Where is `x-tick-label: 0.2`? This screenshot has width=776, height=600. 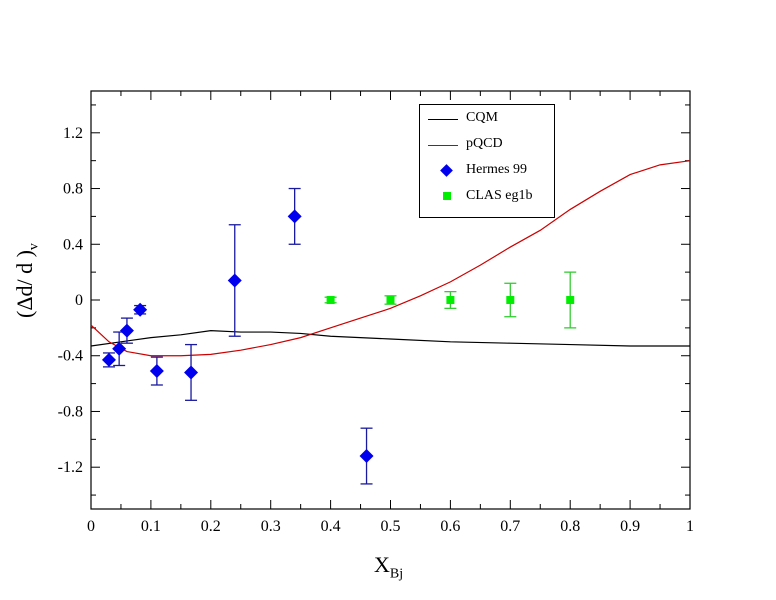
x-tick-label: 0.2 is located at coordinates (211, 526).